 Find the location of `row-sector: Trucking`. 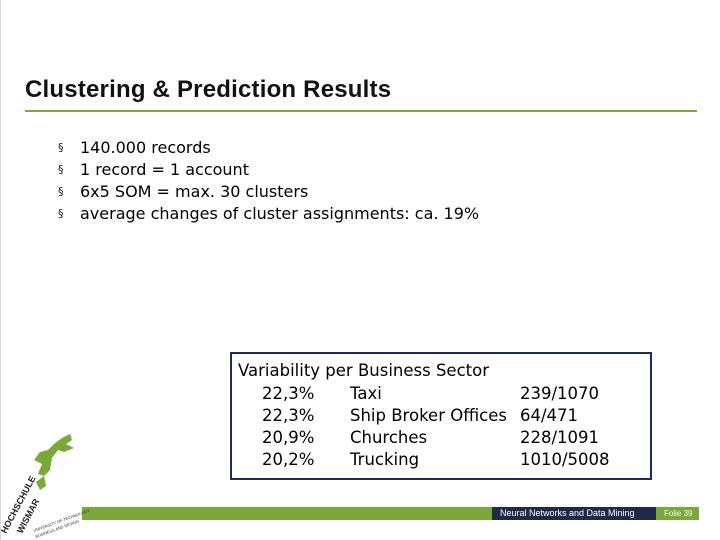

row-sector: Trucking is located at coordinates (385, 459).